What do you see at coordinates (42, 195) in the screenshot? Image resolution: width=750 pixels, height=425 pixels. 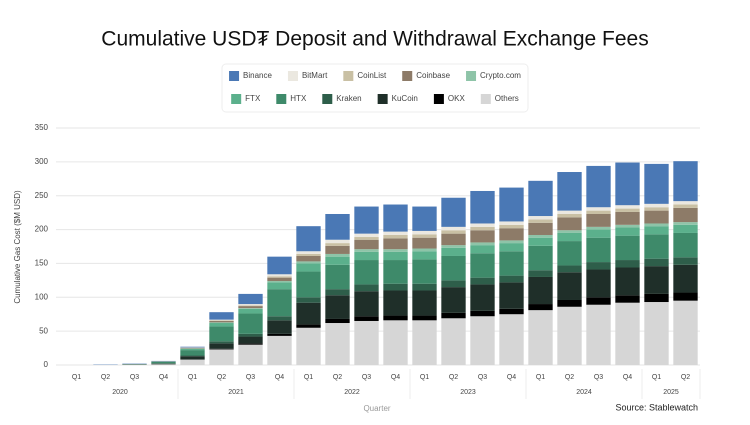 I see `y-tick-label: 250` at bounding box center [42, 195].